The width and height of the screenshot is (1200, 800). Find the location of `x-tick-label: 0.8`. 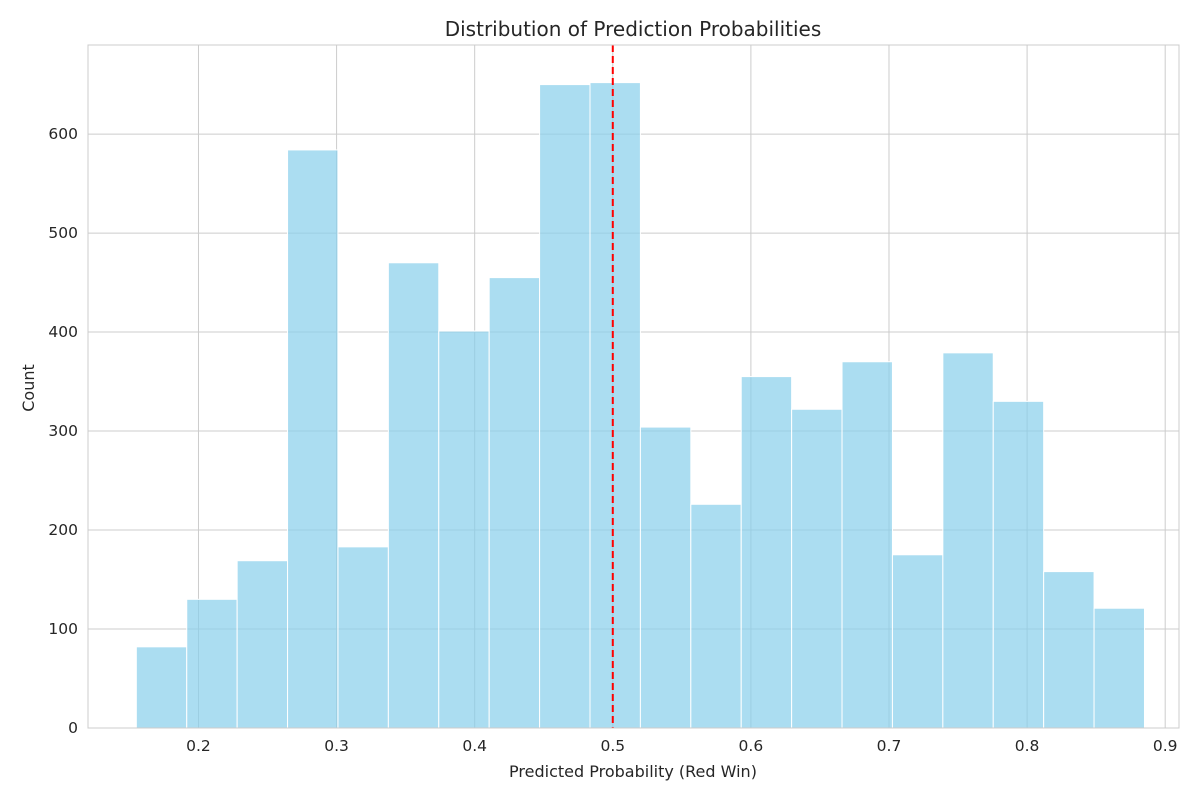

x-tick-label: 0.8 is located at coordinates (1027, 746).